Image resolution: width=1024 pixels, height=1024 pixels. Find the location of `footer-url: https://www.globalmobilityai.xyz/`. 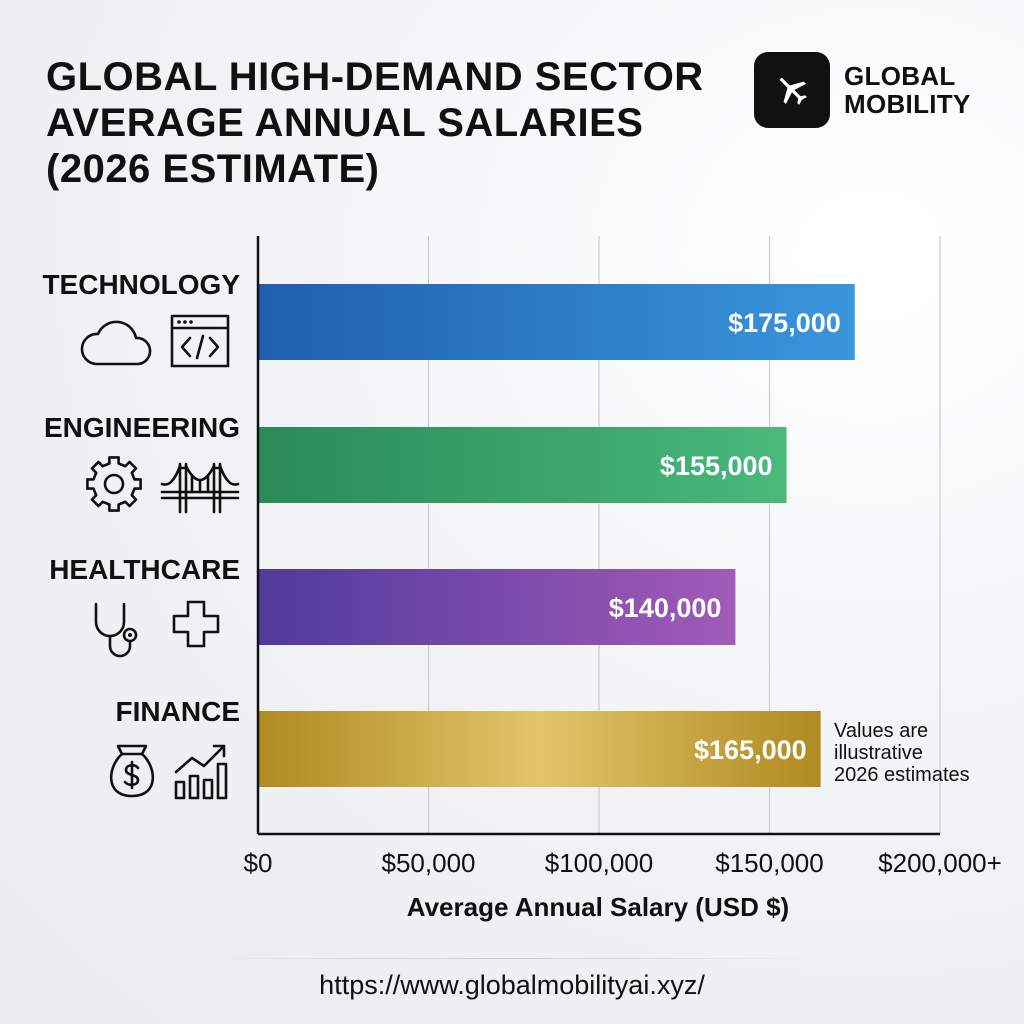

footer-url: https://www.globalmobilityai.xyz/ is located at coordinates (512, 985).